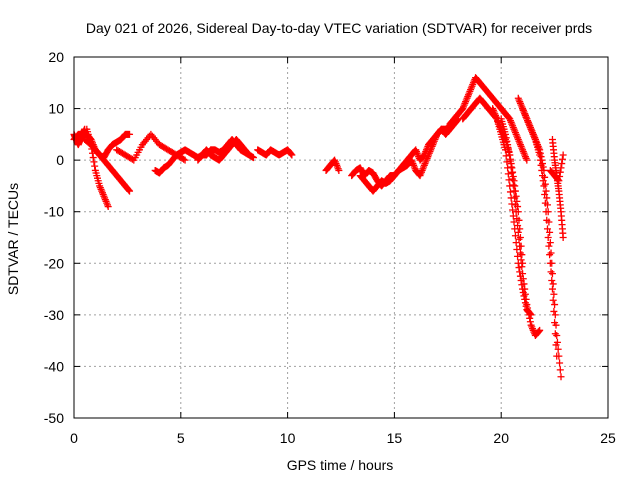 The image size is (640, 480). I want to click on x-tick-label: 15, so click(395, 438).